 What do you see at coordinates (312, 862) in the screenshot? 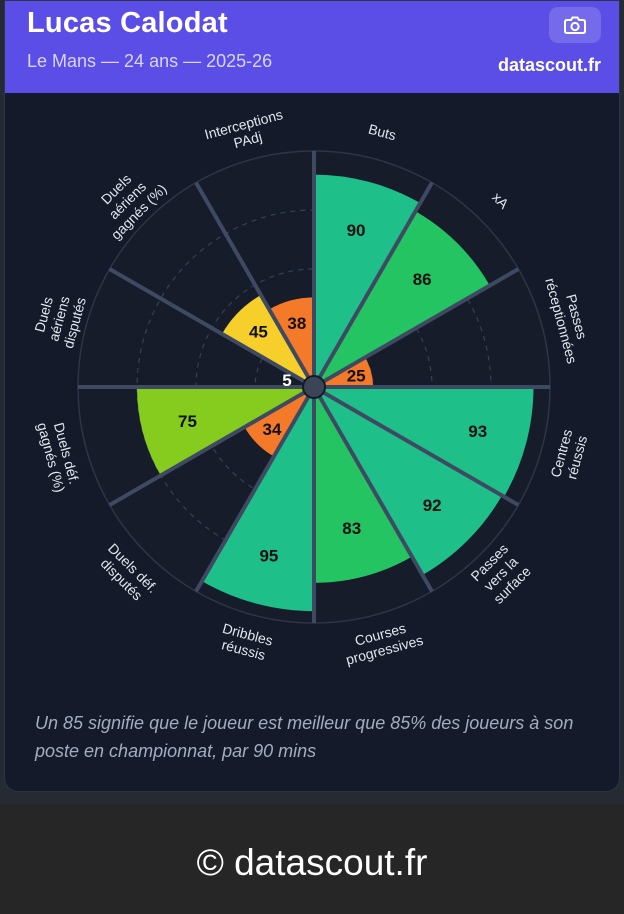
I see `copyright-text: © datascout.fr` at bounding box center [312, 862].